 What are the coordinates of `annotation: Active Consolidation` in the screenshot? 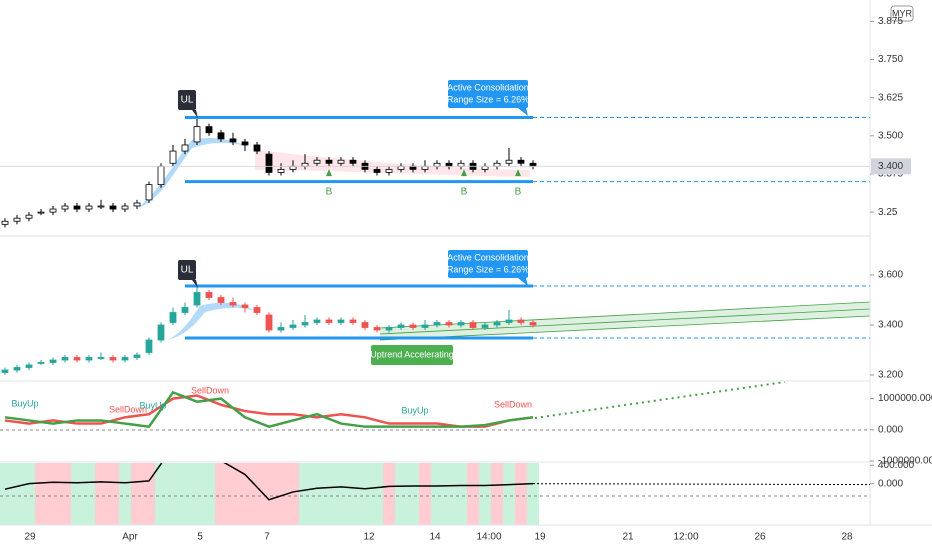 It's located at (488, 87).